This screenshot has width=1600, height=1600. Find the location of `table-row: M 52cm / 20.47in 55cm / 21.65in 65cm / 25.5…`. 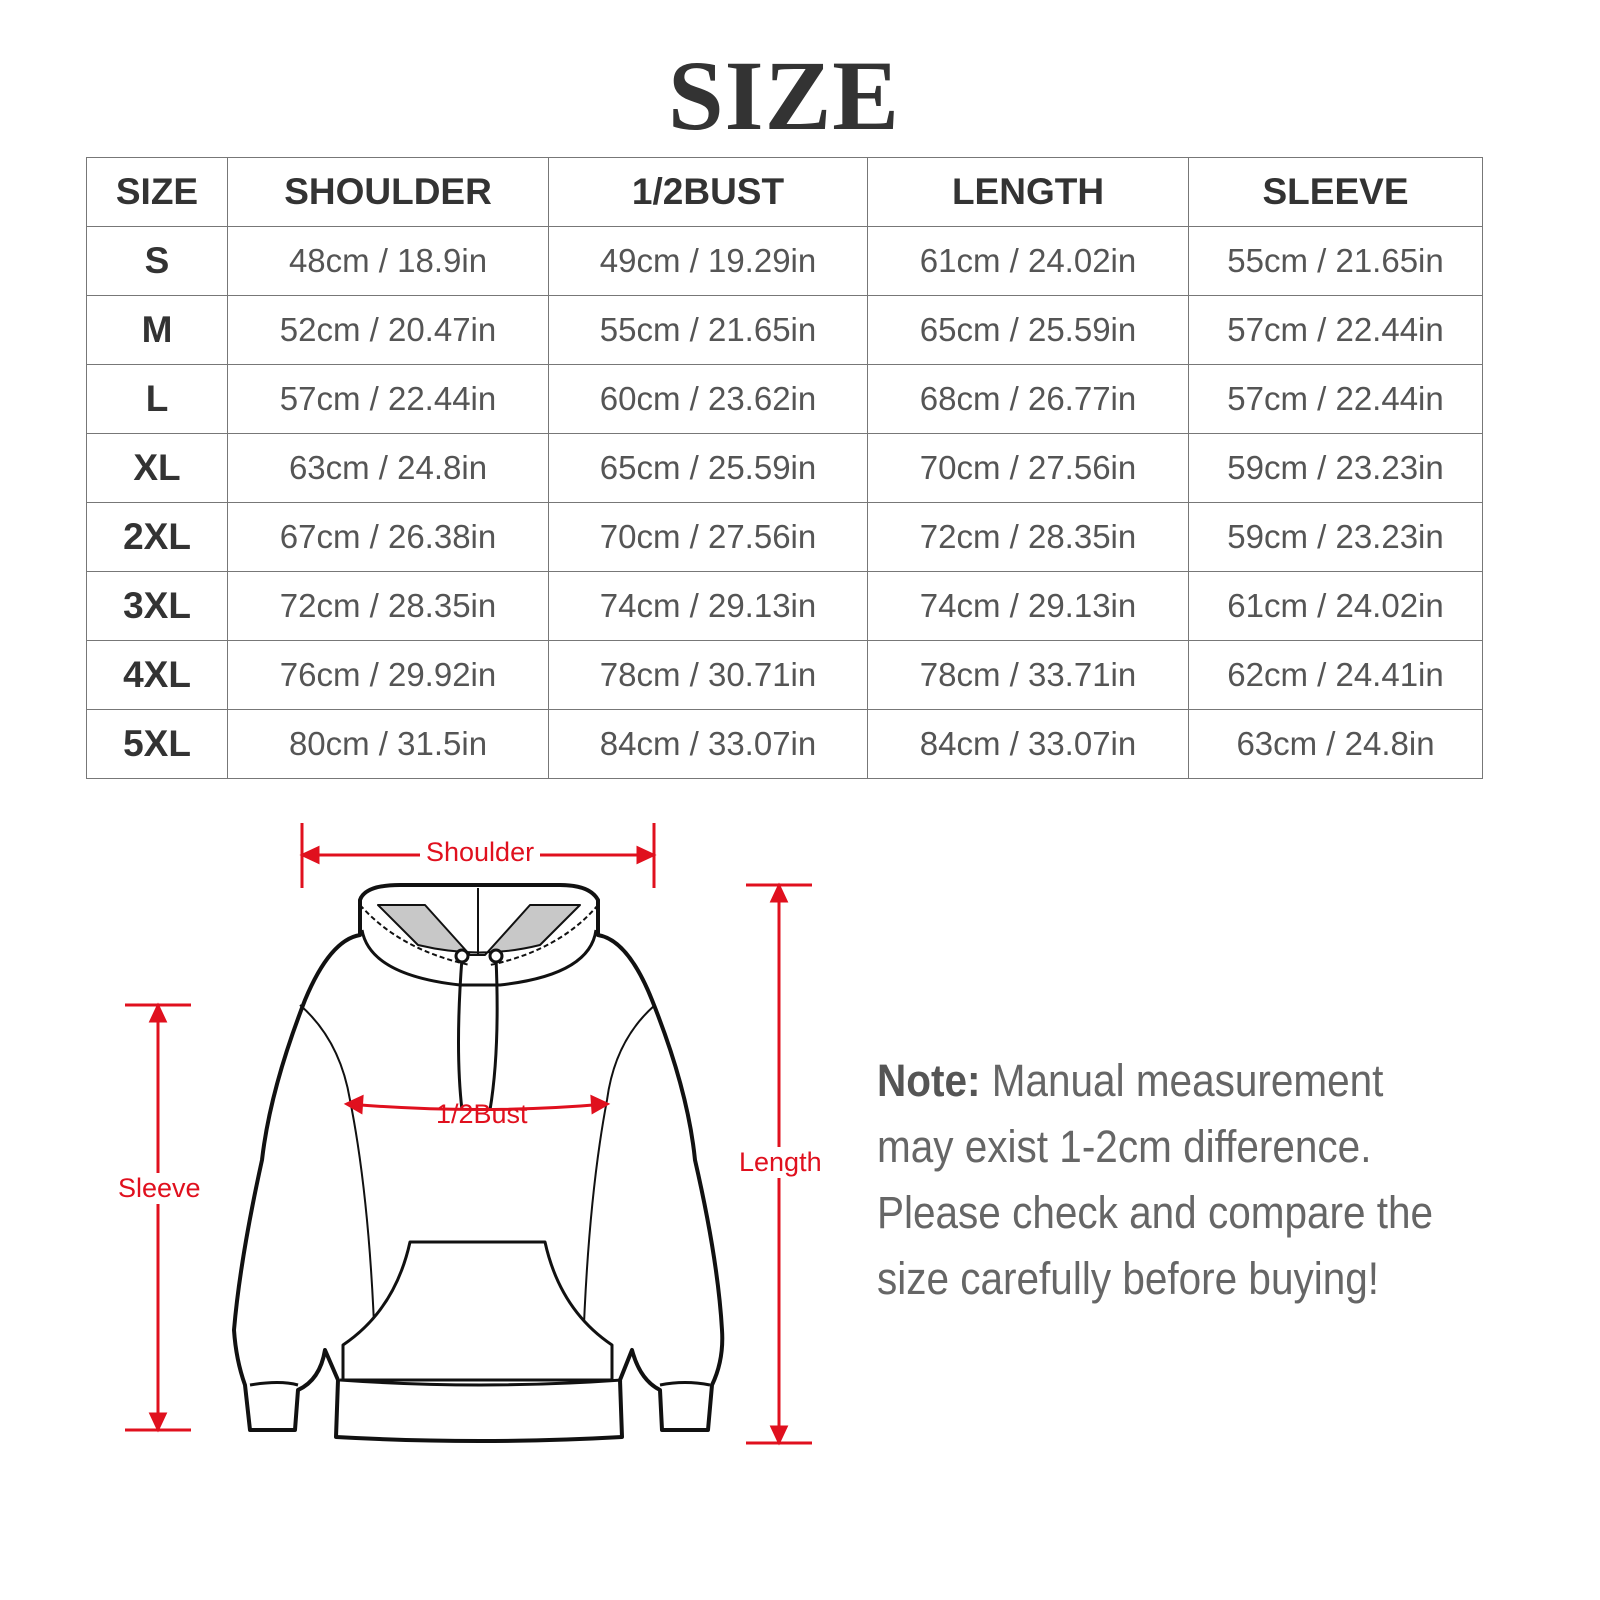

table-row: M 52cm / 20.47in 55cm / 21.65in 65cm / 25.5… is located at coordinates (784, 330).